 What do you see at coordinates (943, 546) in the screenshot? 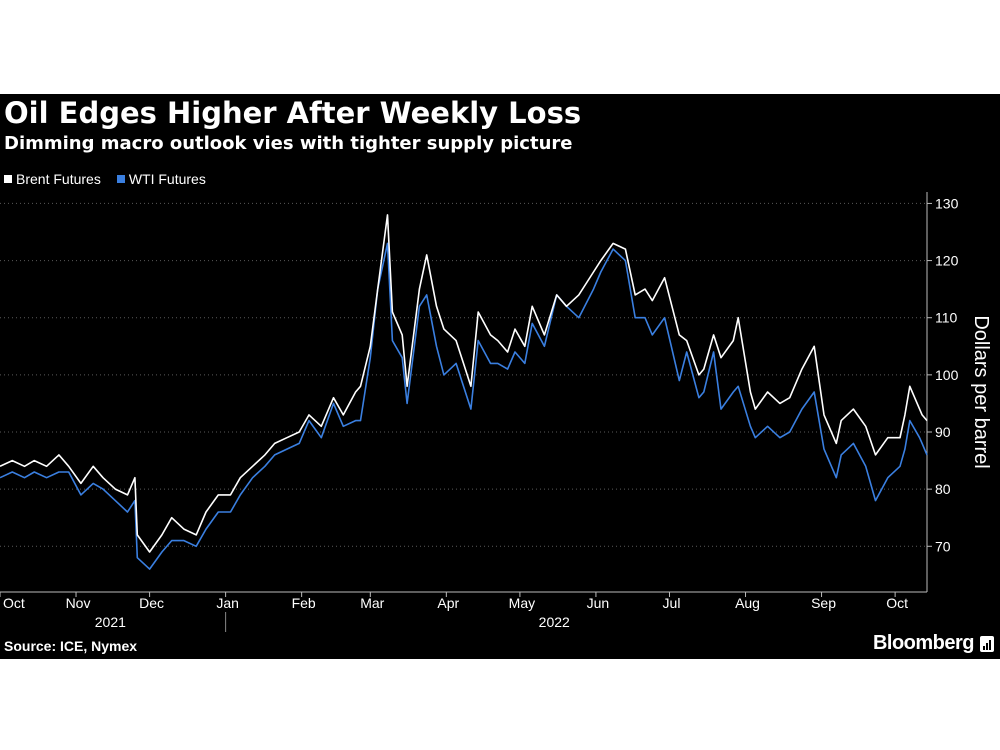
I see `y-tick-label-70: 70` at bounding box center [943, 546].